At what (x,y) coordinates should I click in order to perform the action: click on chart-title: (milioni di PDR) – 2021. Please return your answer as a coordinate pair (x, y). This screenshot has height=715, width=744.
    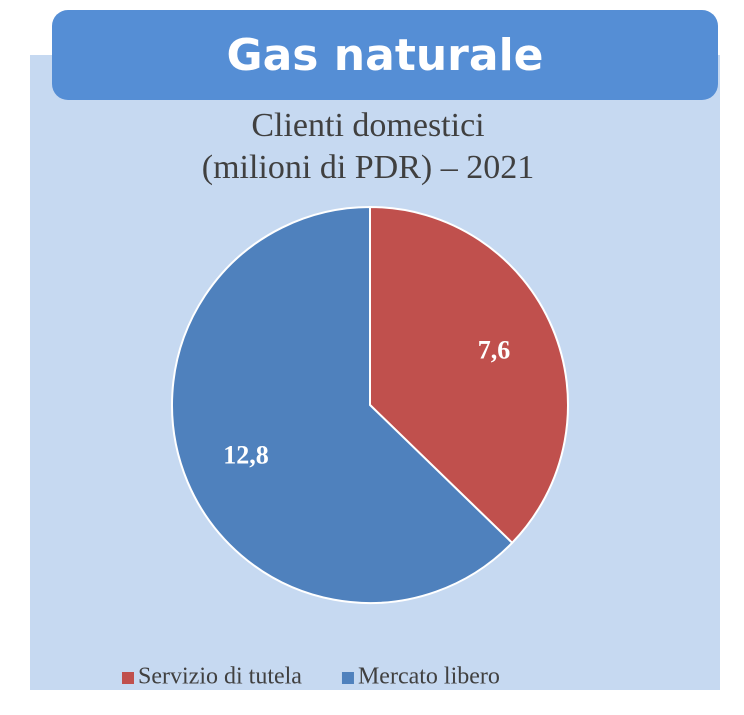
    Looking at the image, I should click on (368, 167).